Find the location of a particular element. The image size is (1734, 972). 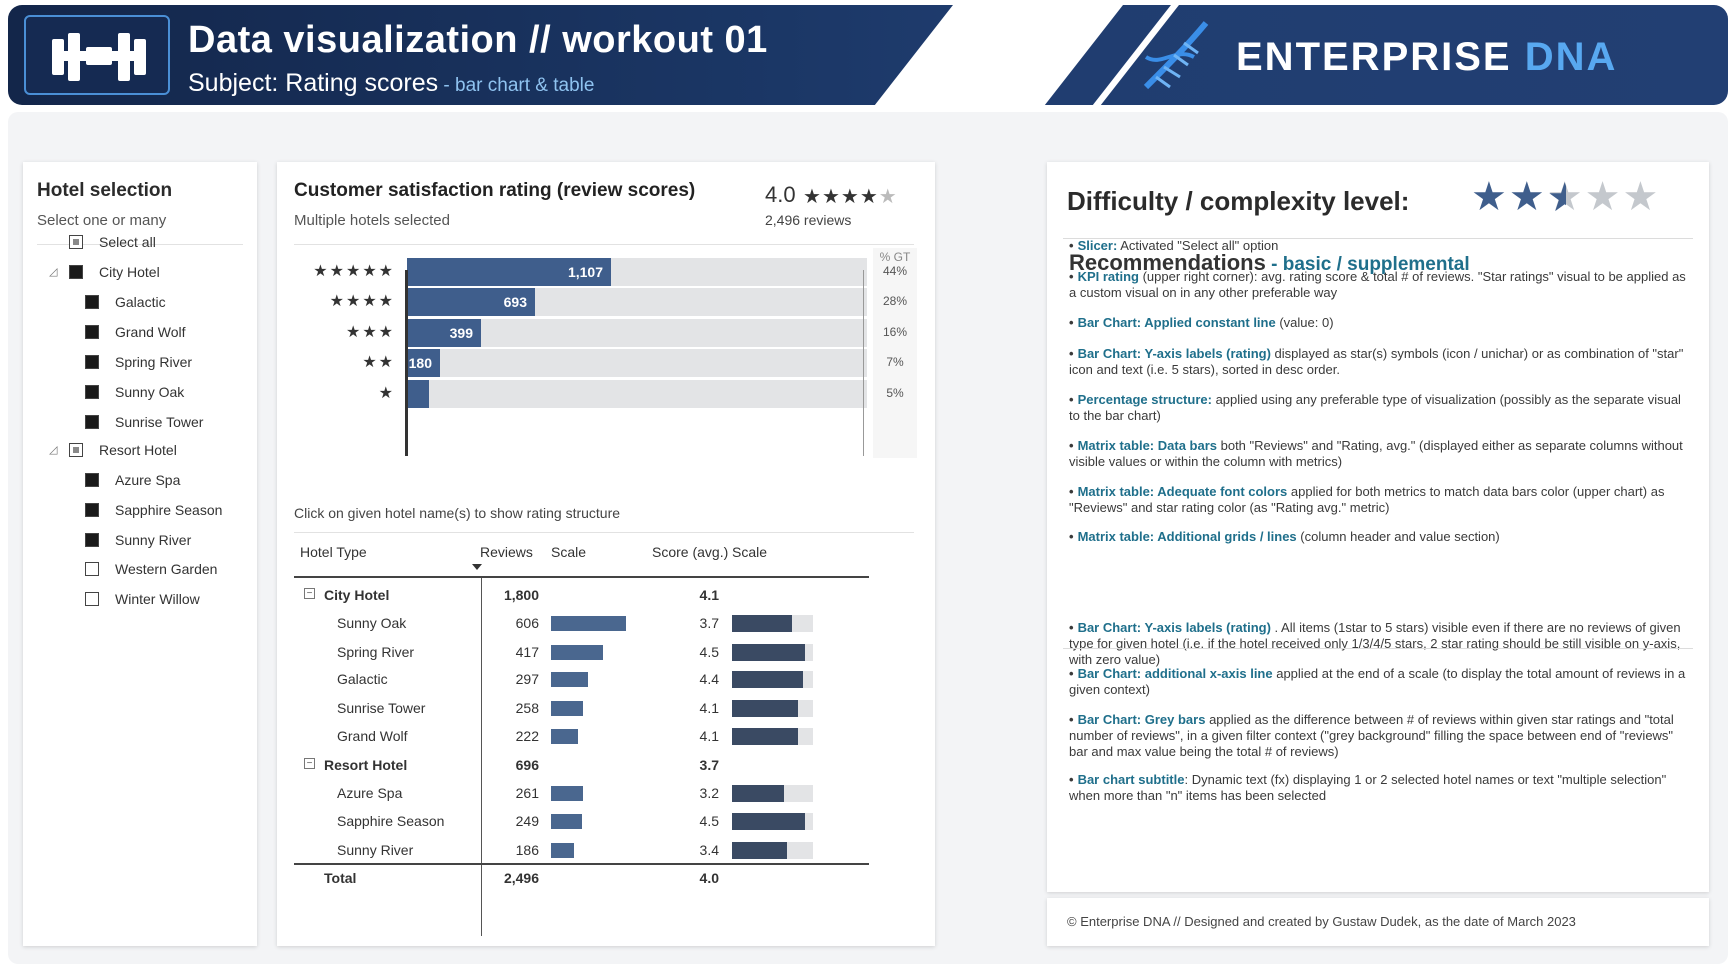

col-header-scale-2: Scale is located at coordinates (750, 552).